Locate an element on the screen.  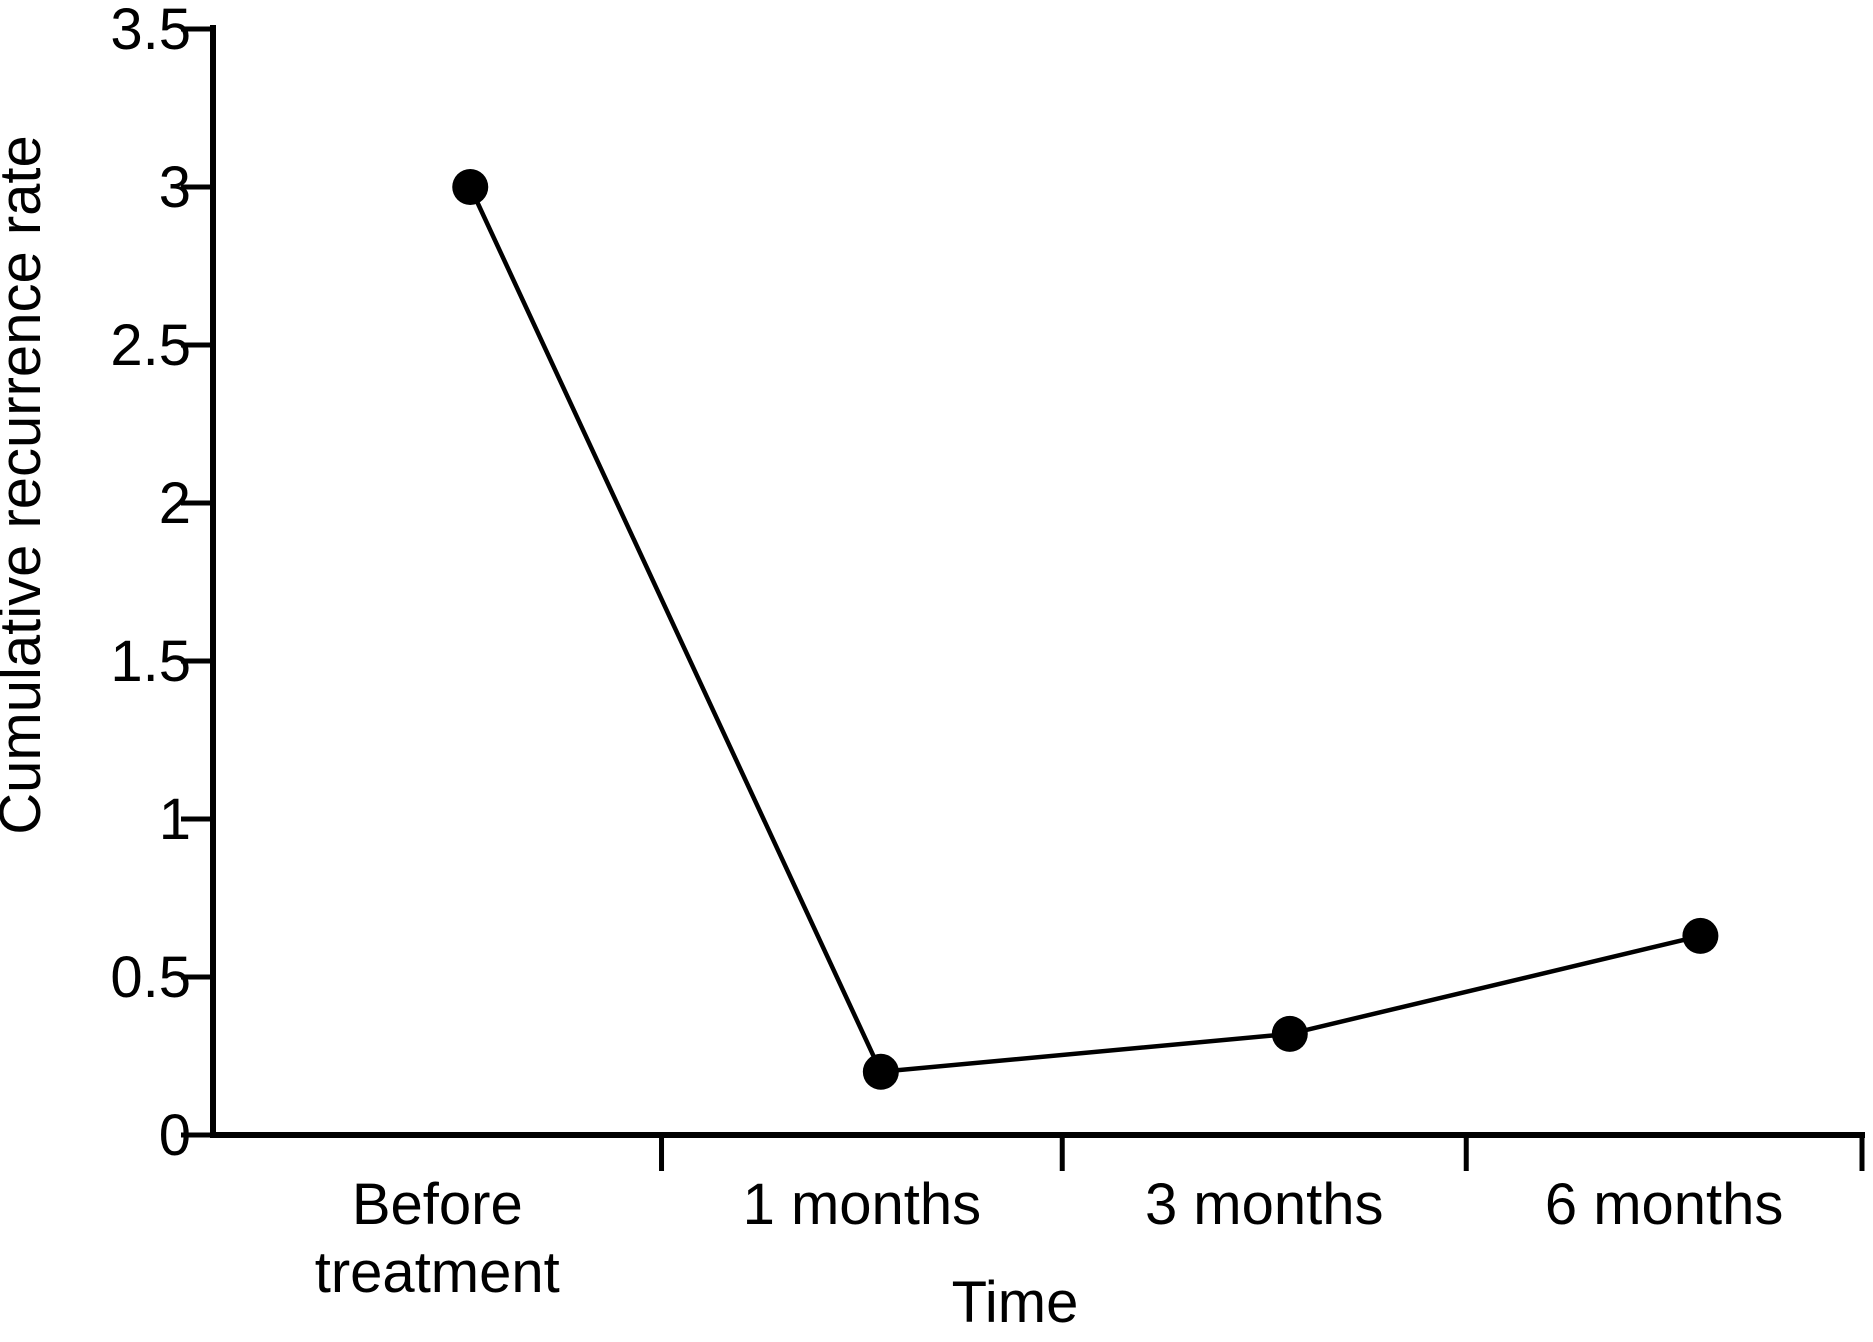
x-tick-label: Before is located at coordinates (437, 1204).